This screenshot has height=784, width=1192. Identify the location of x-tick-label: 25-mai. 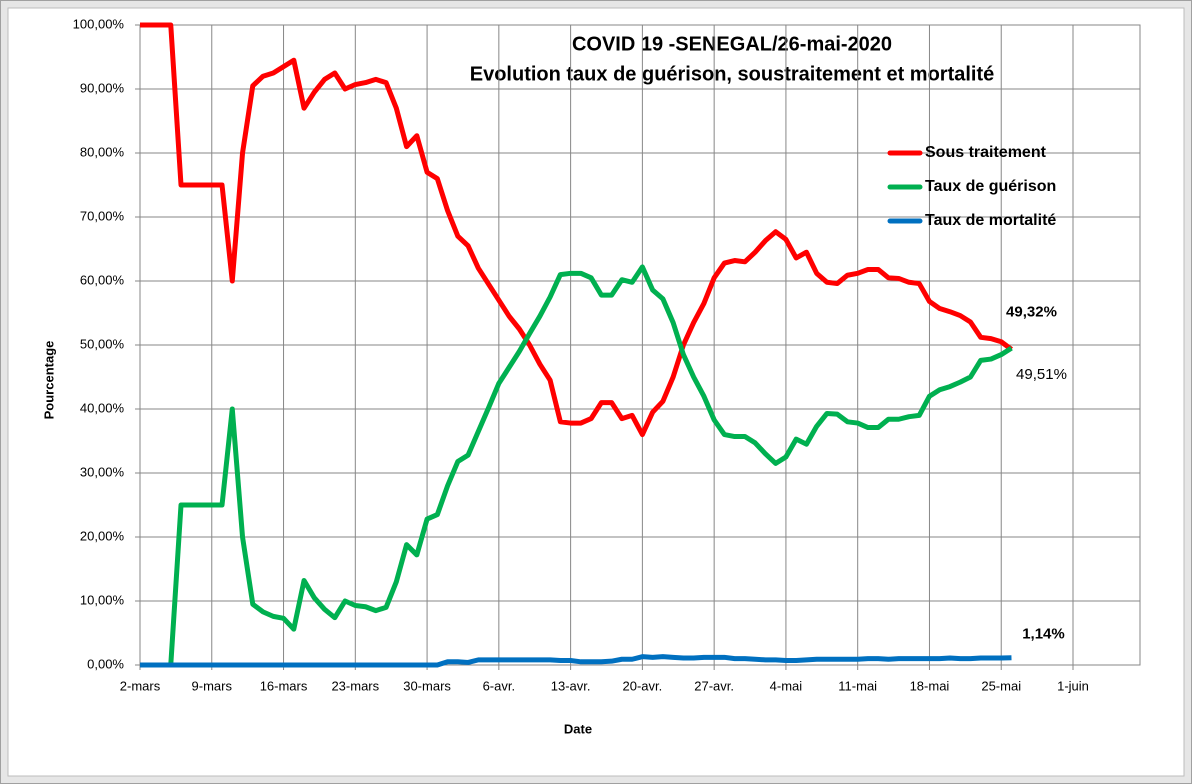
(1001, 685).